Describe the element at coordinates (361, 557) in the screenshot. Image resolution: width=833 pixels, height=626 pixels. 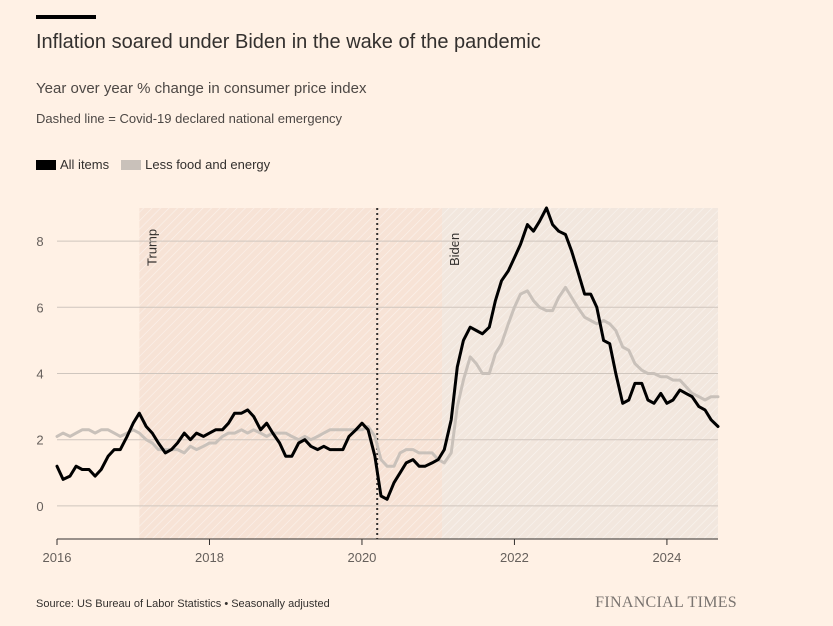
I see `x-tick-label-2020: 2020` at that location.